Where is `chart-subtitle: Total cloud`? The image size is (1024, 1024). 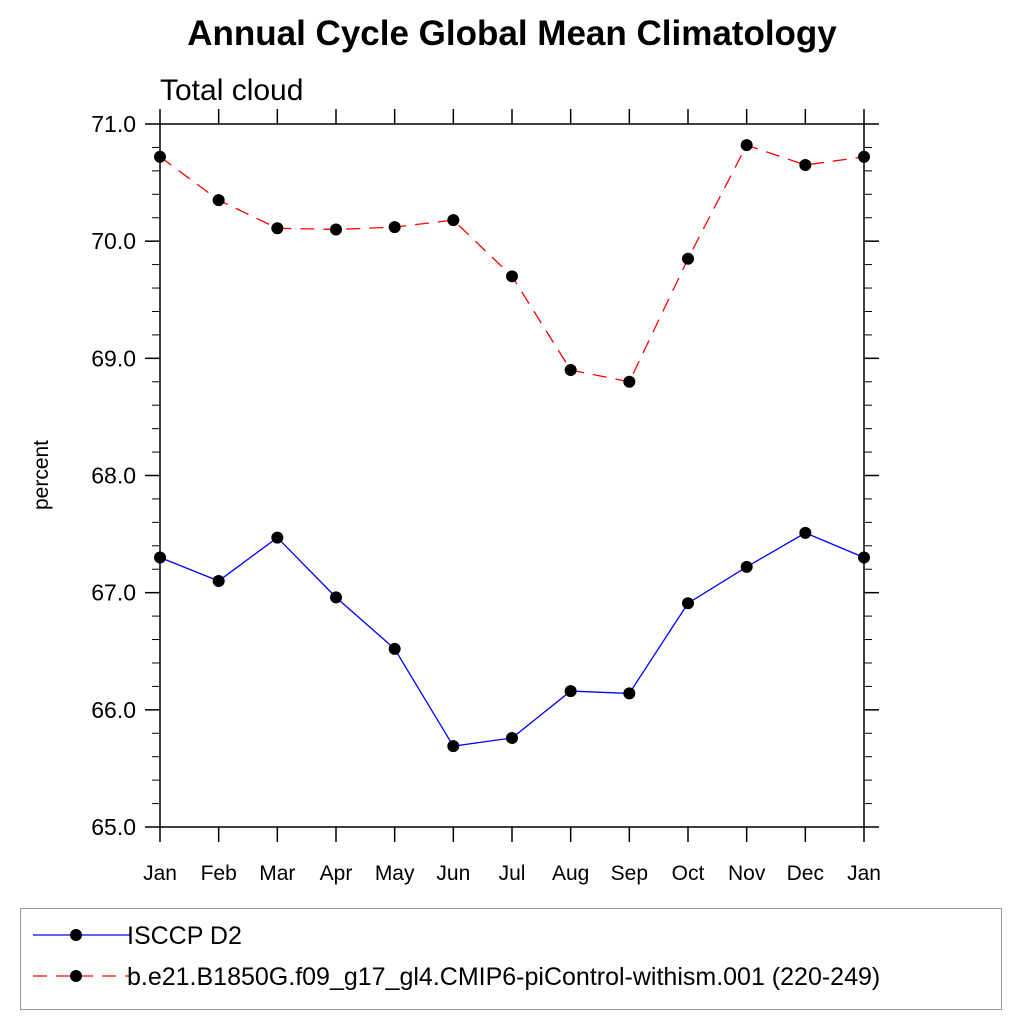
chart-subtitle: Total cloud is located at coordinates (231, 90).